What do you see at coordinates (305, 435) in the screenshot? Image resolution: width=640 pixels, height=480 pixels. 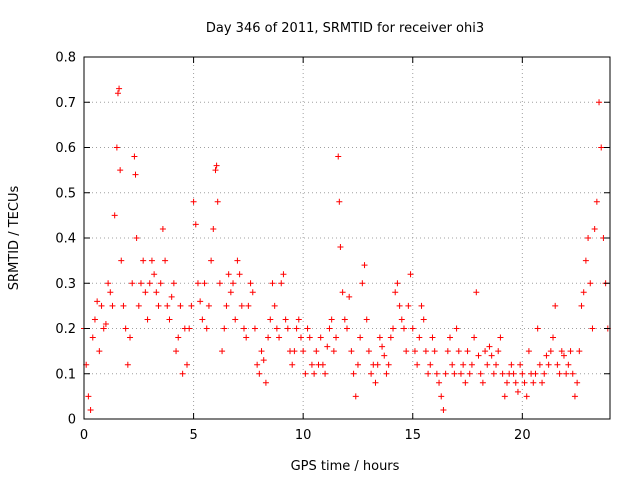 I see `x-tick-labels: 0 5 10 15 20` at bounding box center [305, 435].